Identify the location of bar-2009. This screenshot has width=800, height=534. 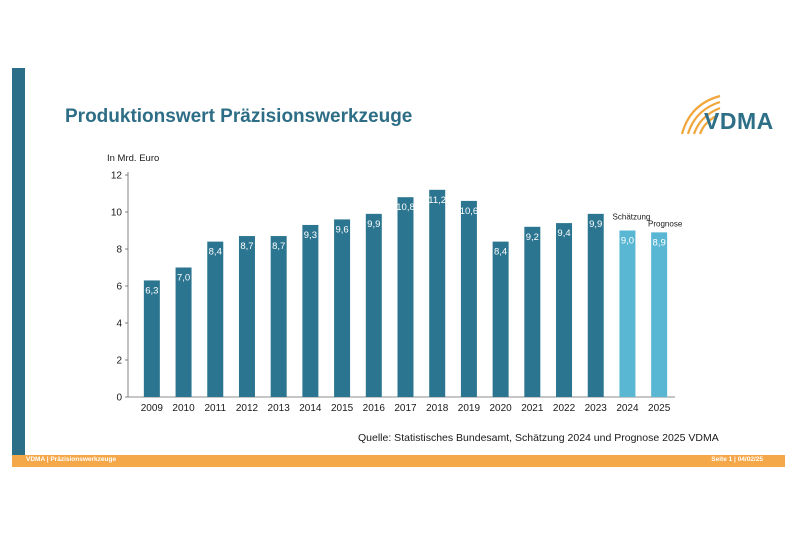
(151, 338).